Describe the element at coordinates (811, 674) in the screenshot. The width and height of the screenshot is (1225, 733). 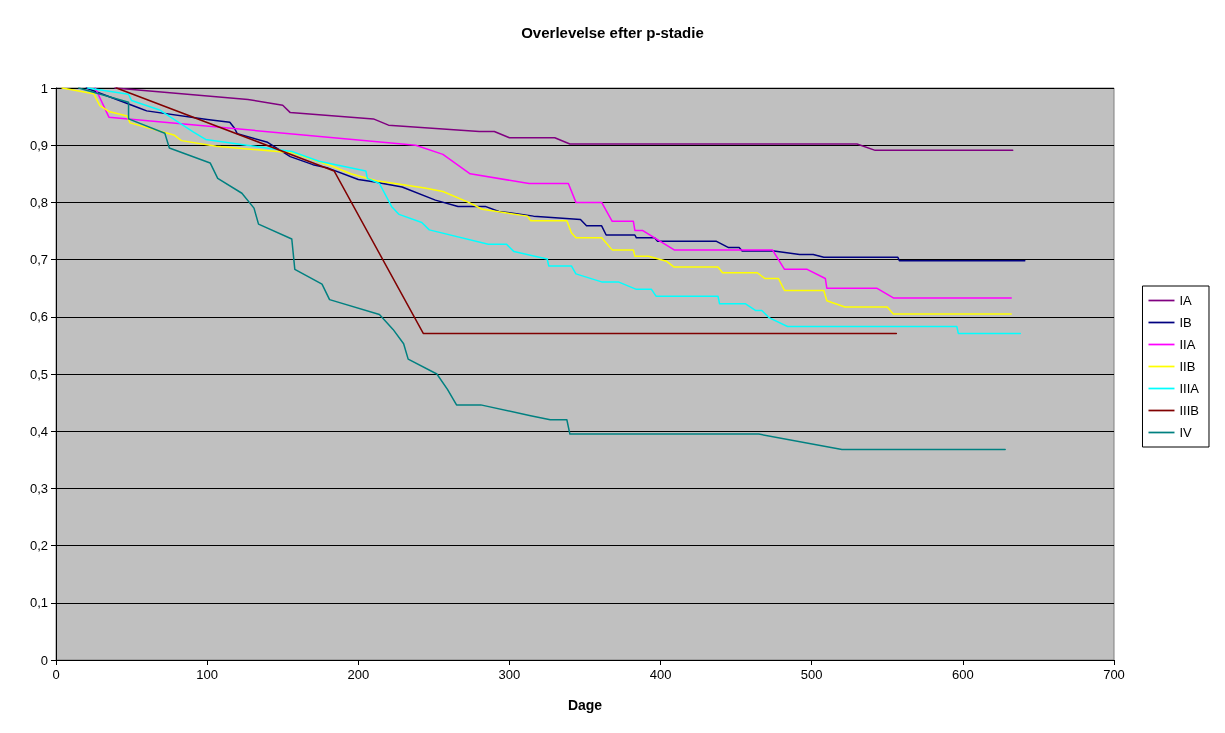
I see `x-tick-label: 500` at that location.